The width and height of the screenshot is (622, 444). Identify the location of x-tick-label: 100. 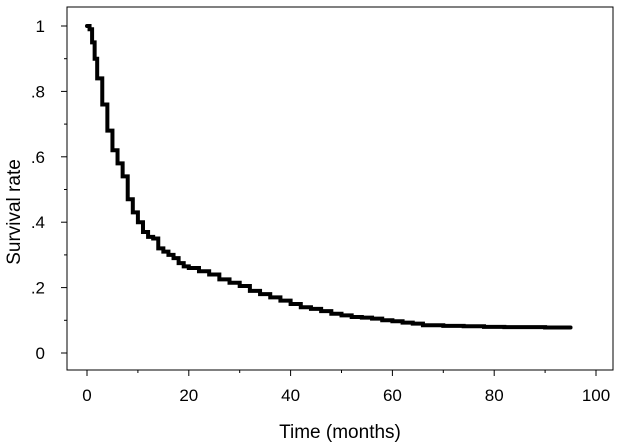
(596, 395).